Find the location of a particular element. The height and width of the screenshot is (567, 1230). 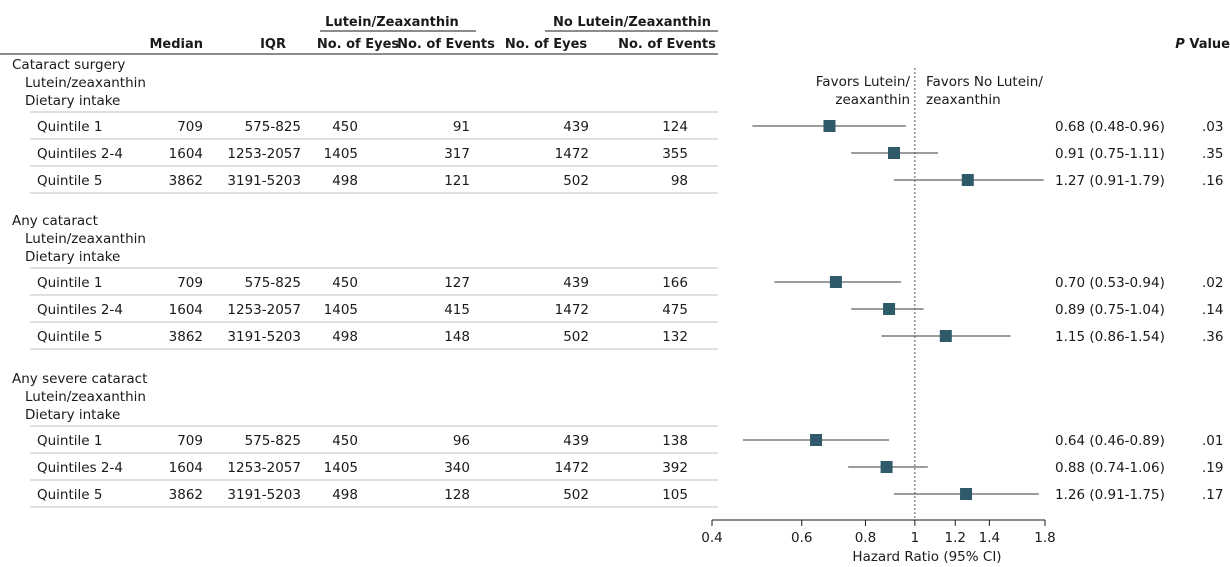

hr-ci-text: 0.91 (0.75-1.11) is located at coordinates (1110, 154).